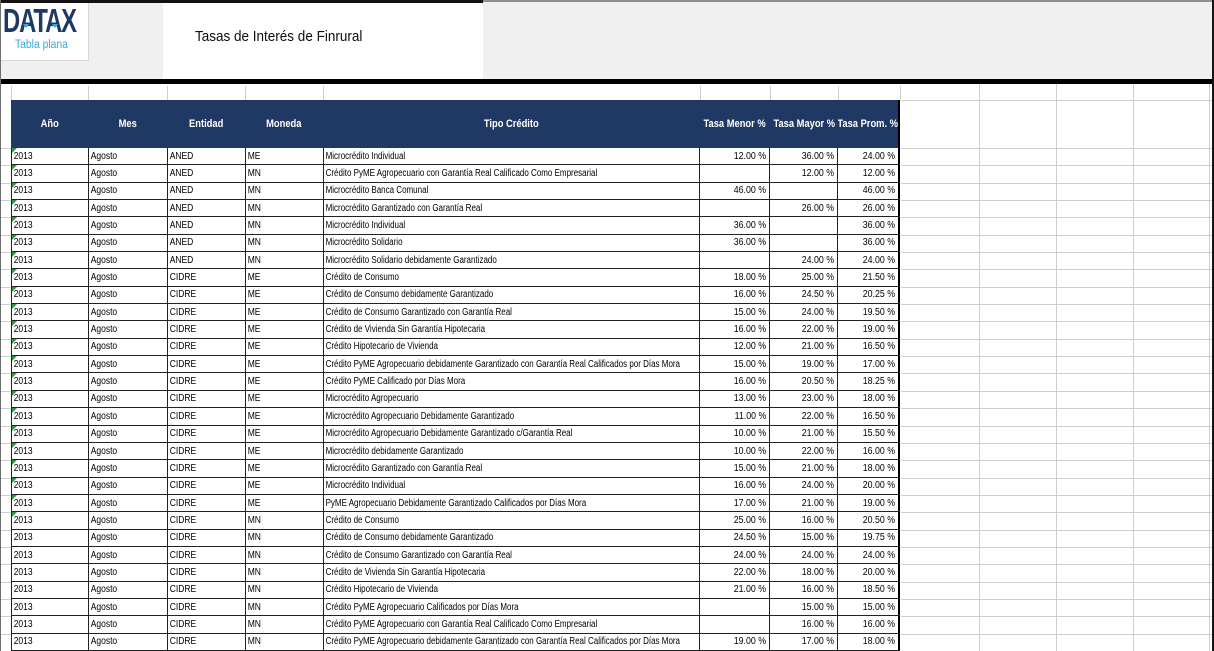 Image resolution: width=1214 pixels, height=651 pixels. I want to click on cell-rate-avg: 20.50 %, so click(869, 520).